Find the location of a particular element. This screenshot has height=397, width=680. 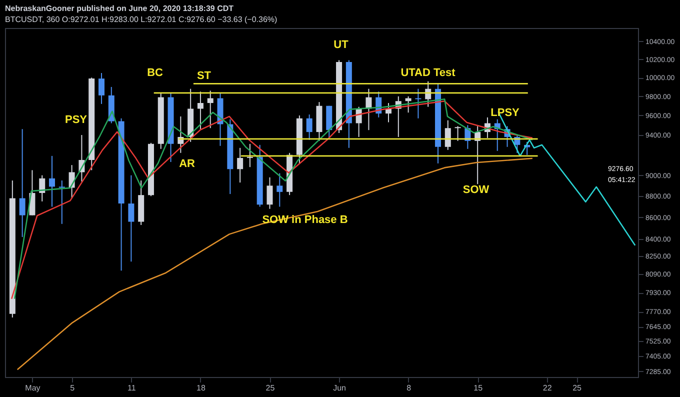

x-tick-label: 11 is located at coordinates (132, 388).